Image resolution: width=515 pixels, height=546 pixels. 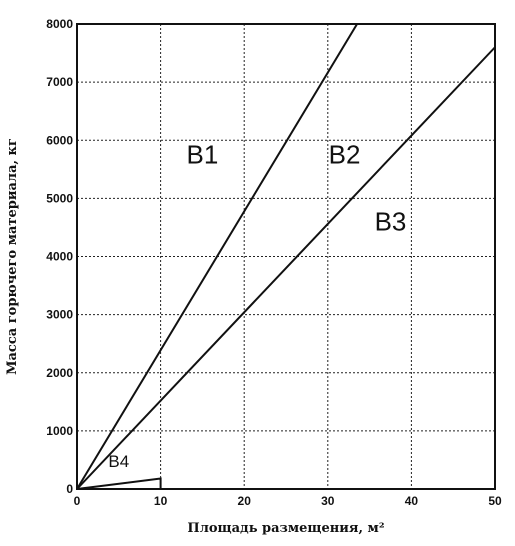 I want to click on x-axis-title: Площадь размещения, м², so click(x=285, y=528).